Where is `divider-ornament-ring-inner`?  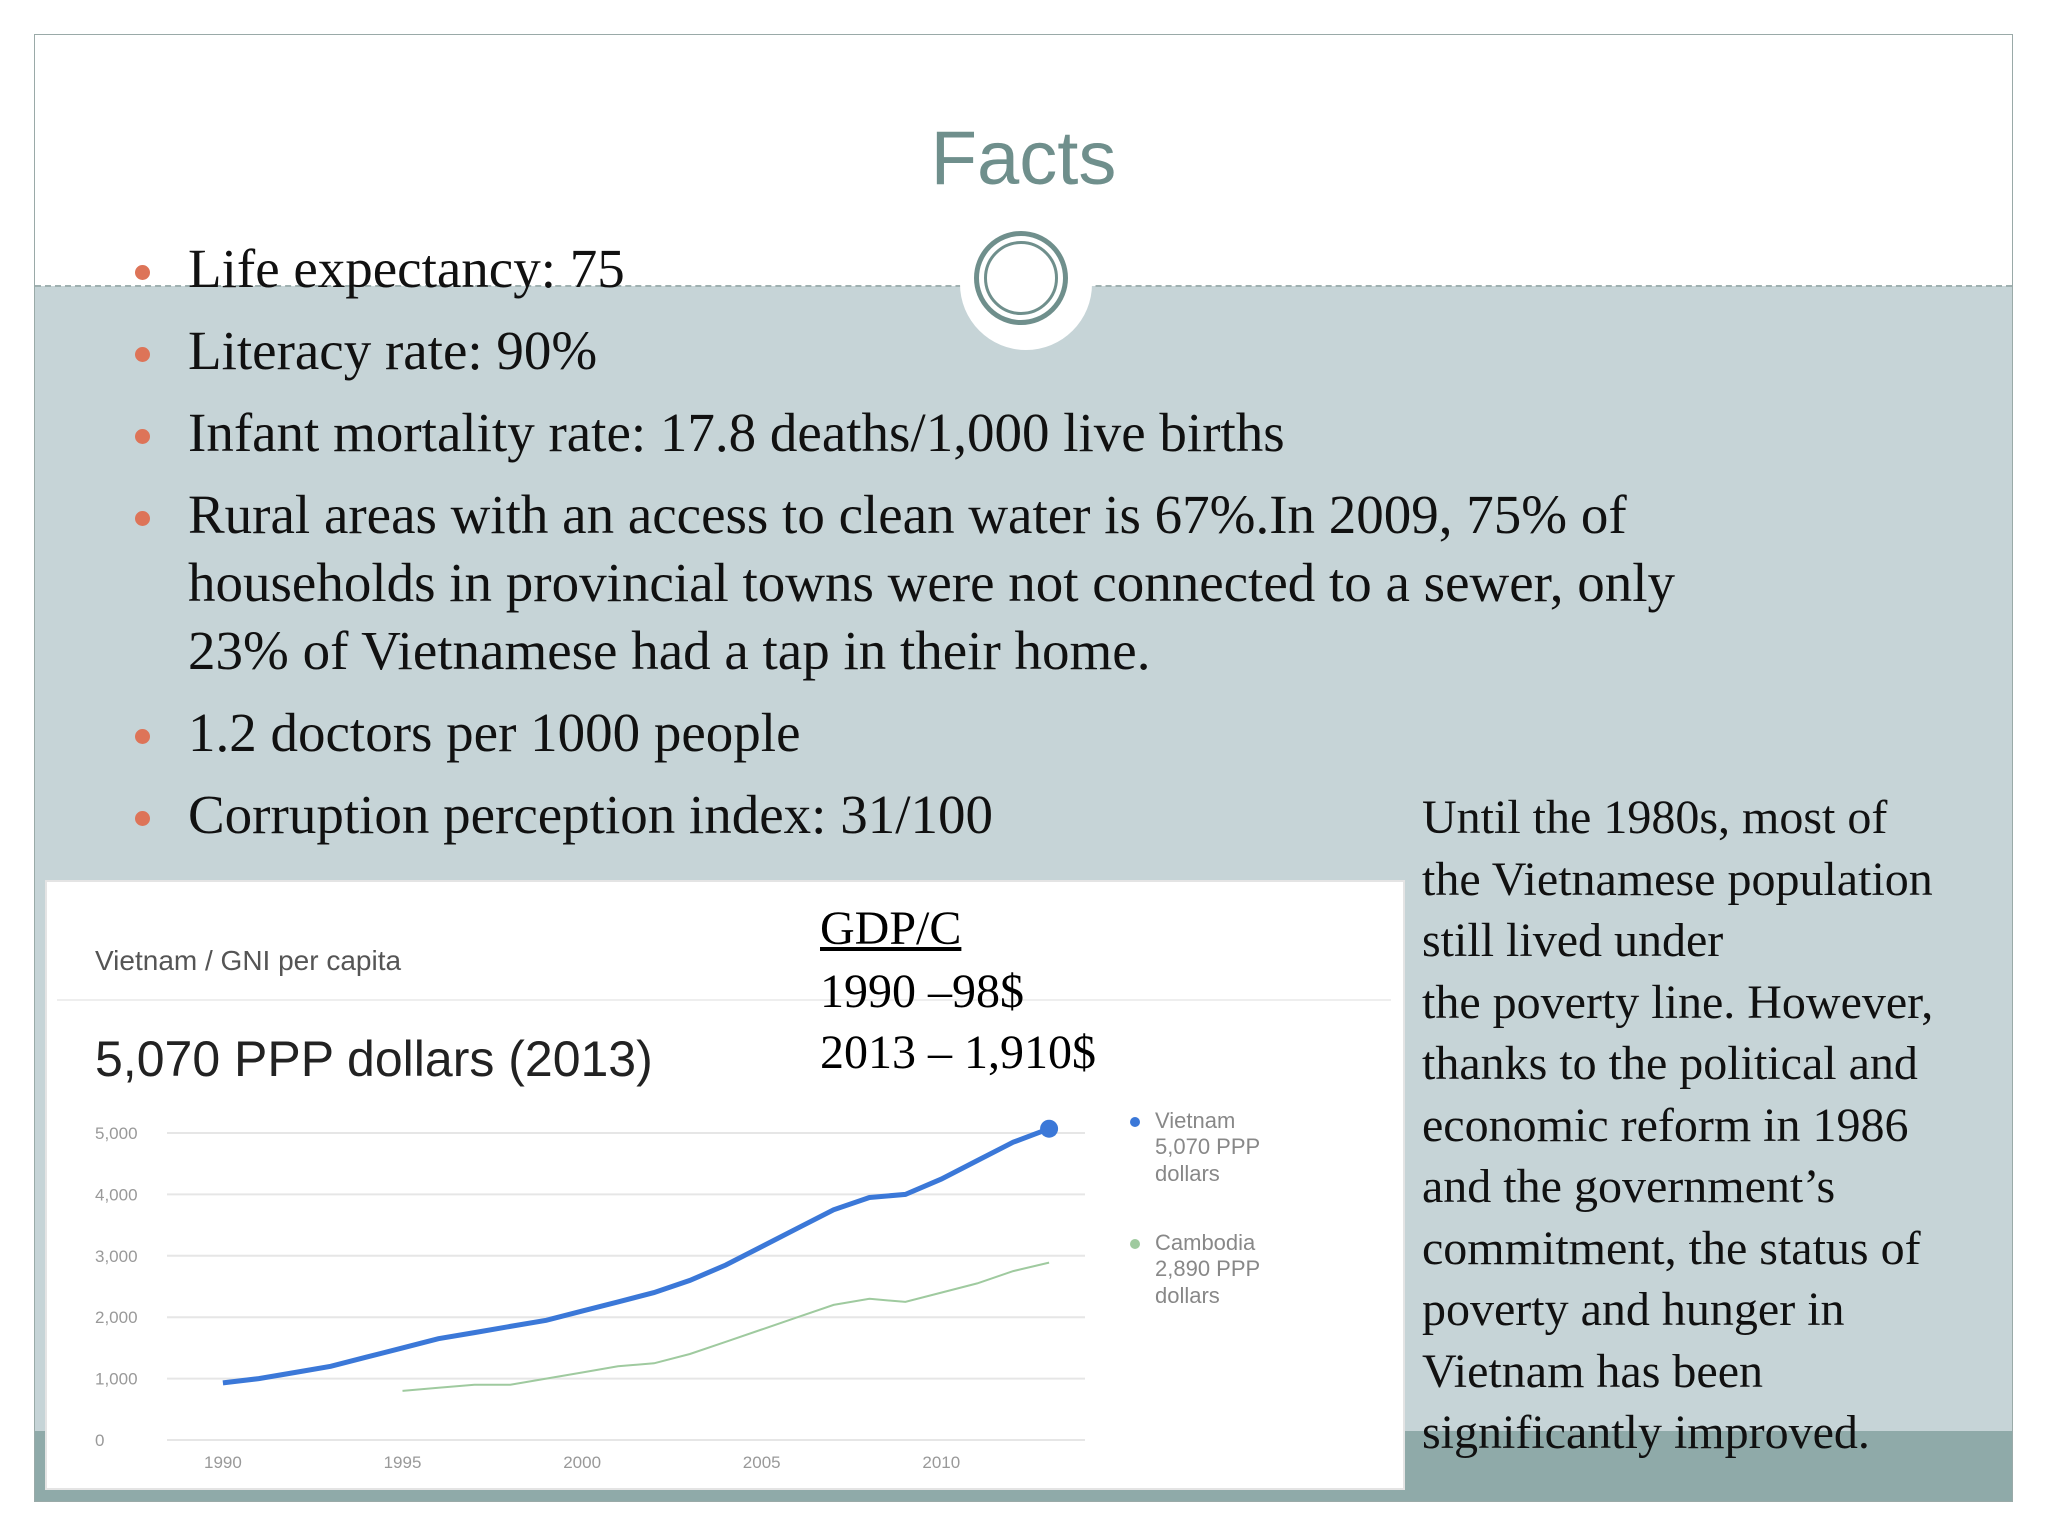 divider-ornament-ring-inner is located at coordinates (1021, 278).